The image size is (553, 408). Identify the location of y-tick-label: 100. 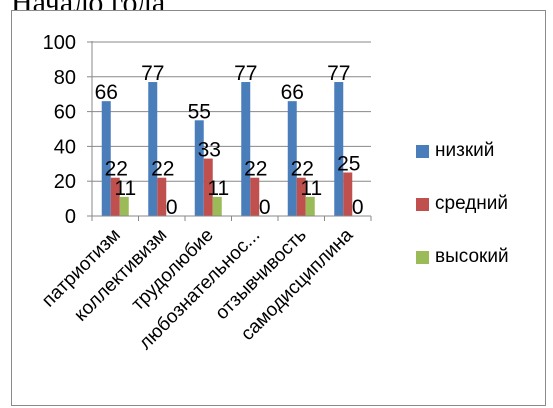
(59, 43).